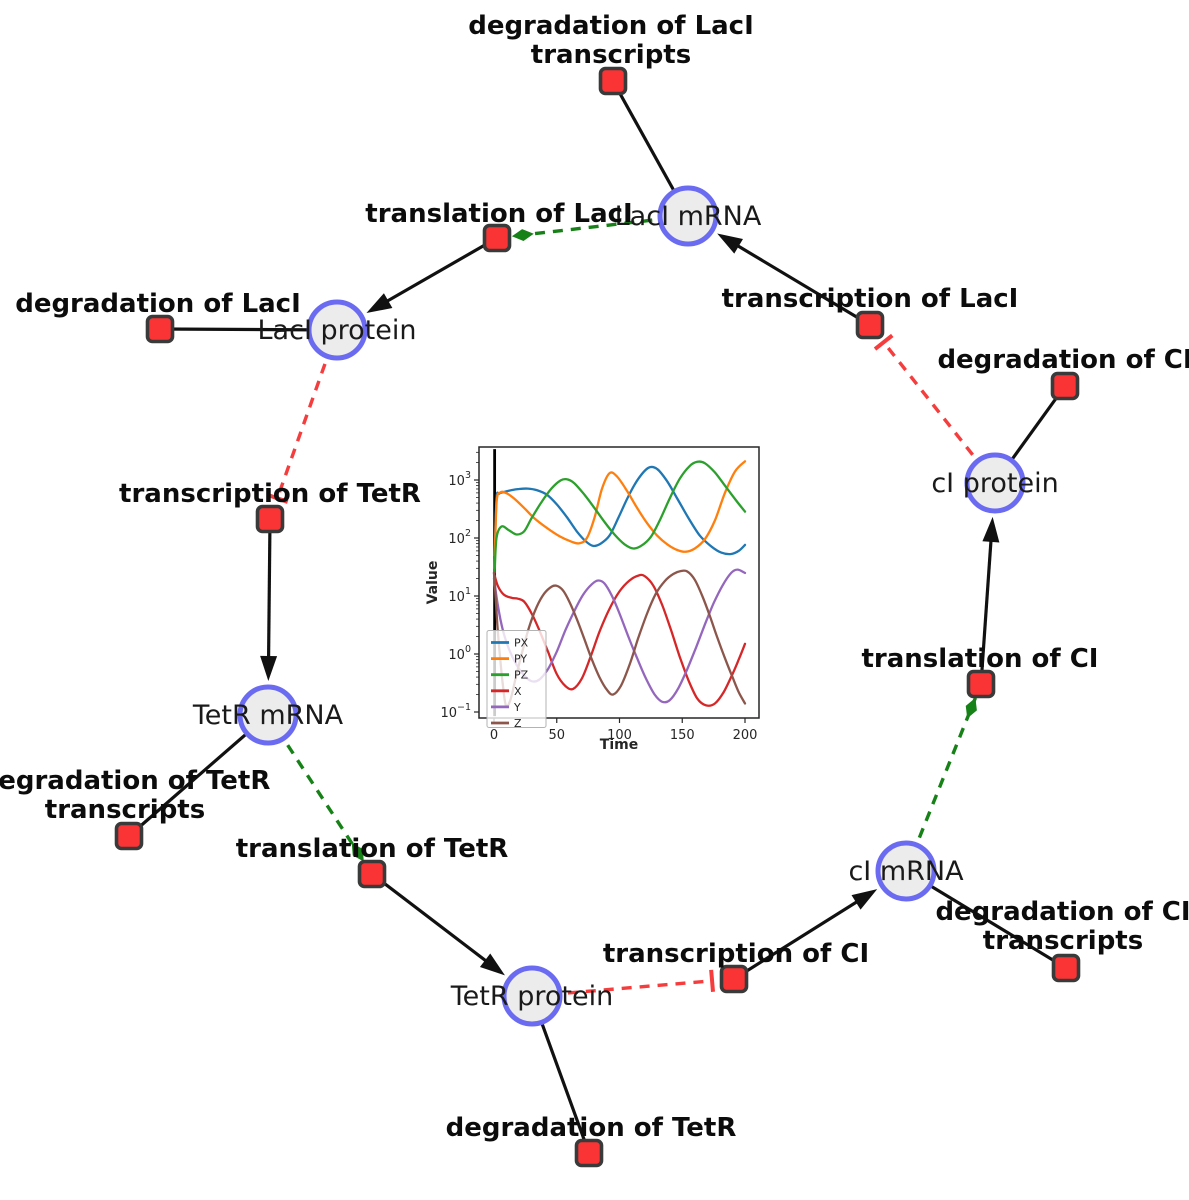 This screenshot has height=1200, width=1189. I want to click on edge-consumption-ci-mrna-deg-ci-transcripts, so click(986, 919).